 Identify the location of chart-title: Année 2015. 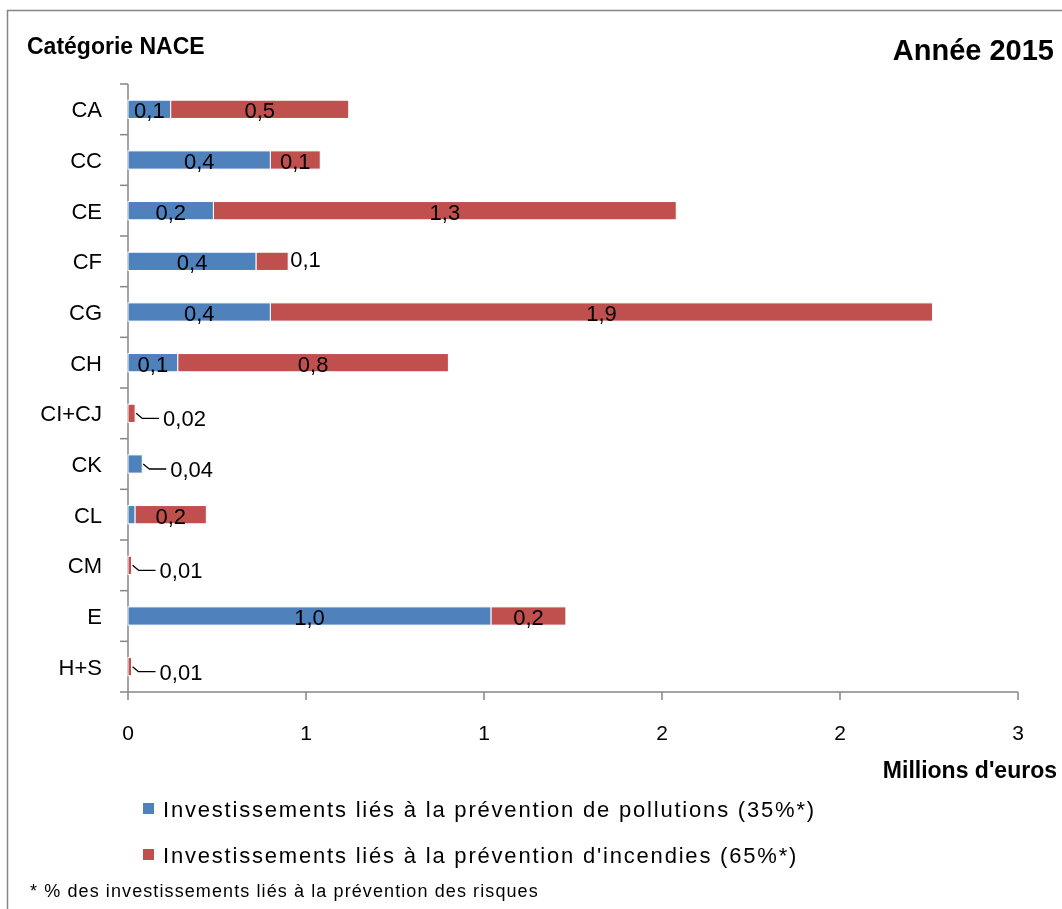
(973, 50).